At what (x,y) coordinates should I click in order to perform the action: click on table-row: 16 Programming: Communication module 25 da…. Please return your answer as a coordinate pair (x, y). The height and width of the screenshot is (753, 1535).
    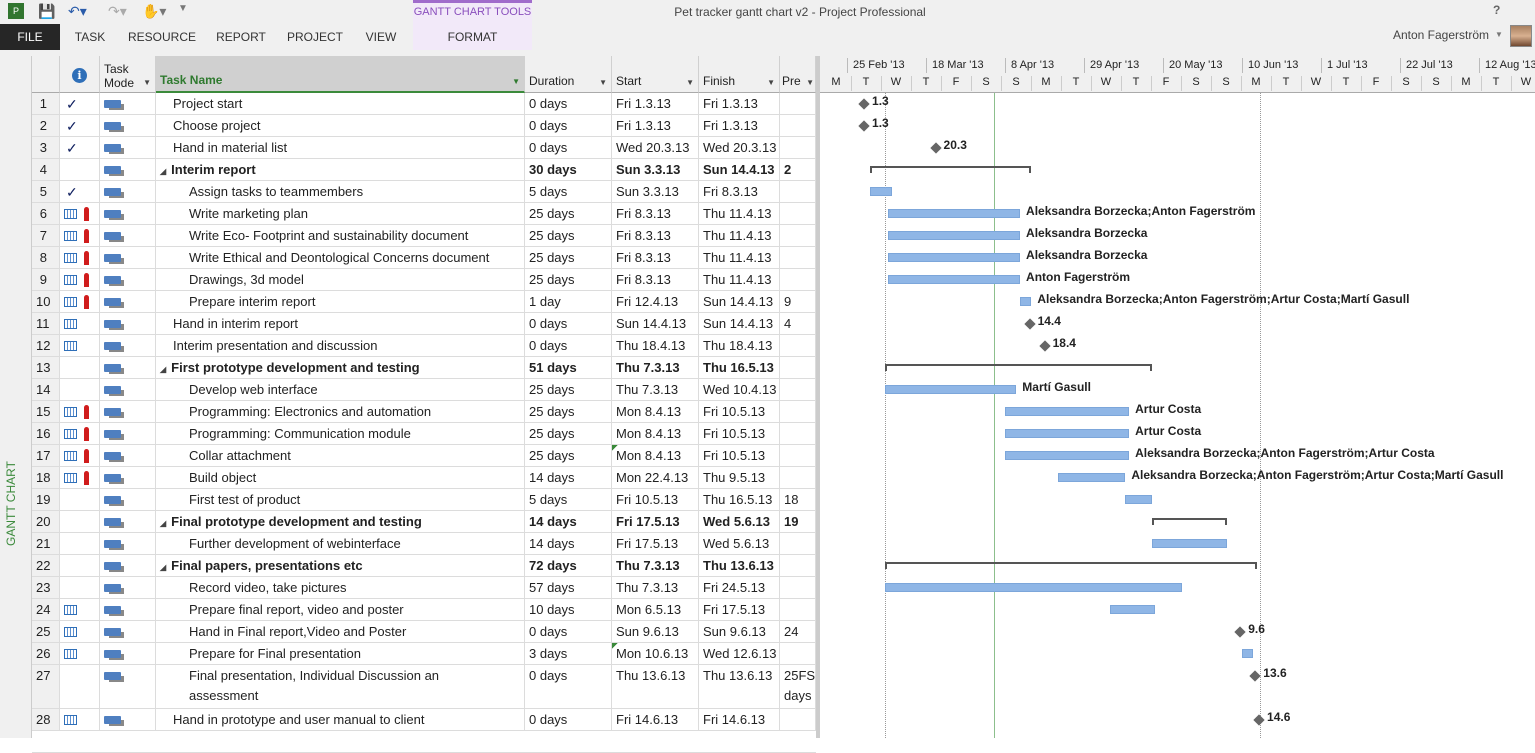
    Looking at the image, I should click on (424, 434).